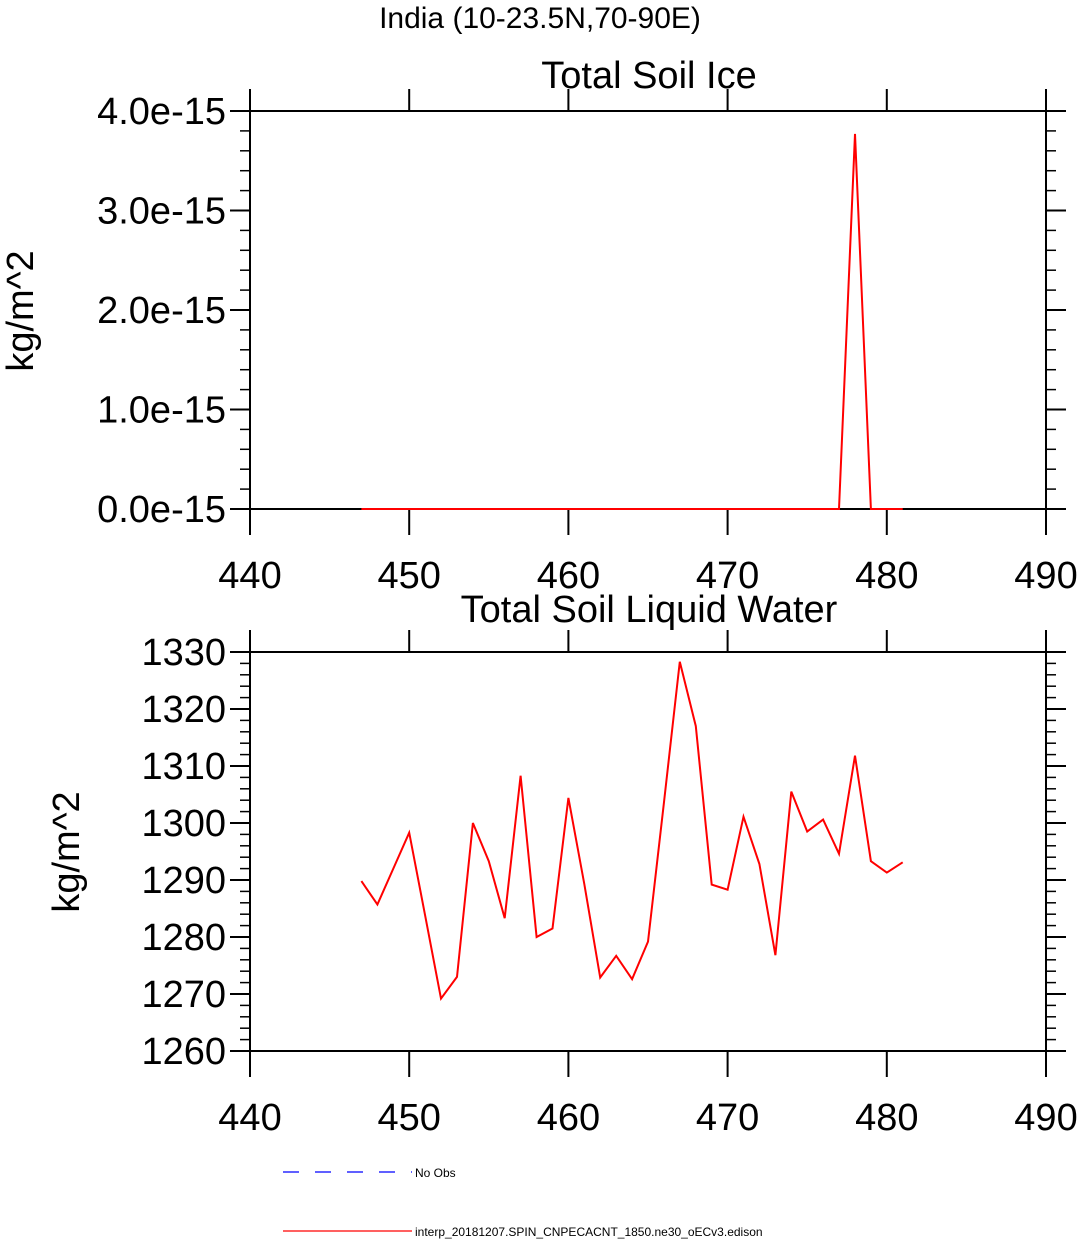 This screenshot has height=1239, width=1080. What do you see at coordinates (183, 1052) in the screenshot?
I see `y-tick-label: 1260` at bounding box center [183, 1052].